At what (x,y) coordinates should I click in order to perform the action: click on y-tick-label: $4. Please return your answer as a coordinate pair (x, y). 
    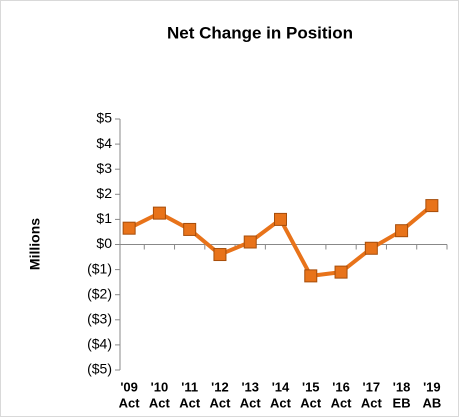
    Looking at the image, I should click on (104, 143).